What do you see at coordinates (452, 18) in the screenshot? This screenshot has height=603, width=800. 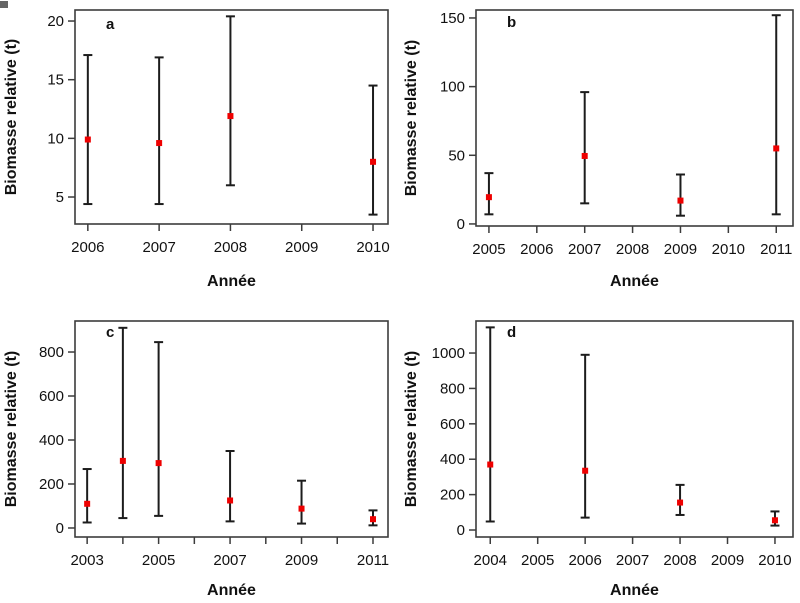 I see `y-tick-label: 150` at bounding box center [452, 18].